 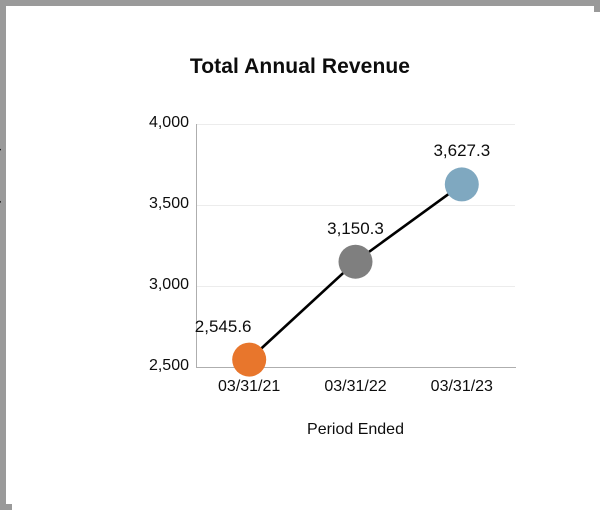 I want to click on y-tick-label: 3,000, so click(x=168, y=284).